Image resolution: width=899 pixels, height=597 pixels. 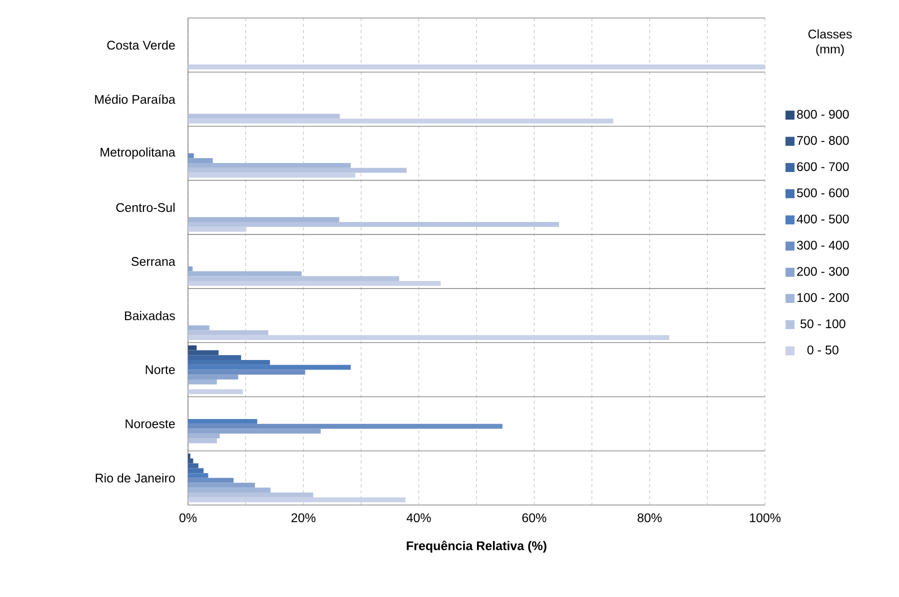 I want to click on legend-label: 100 - 200, so click(x=823, y=297).